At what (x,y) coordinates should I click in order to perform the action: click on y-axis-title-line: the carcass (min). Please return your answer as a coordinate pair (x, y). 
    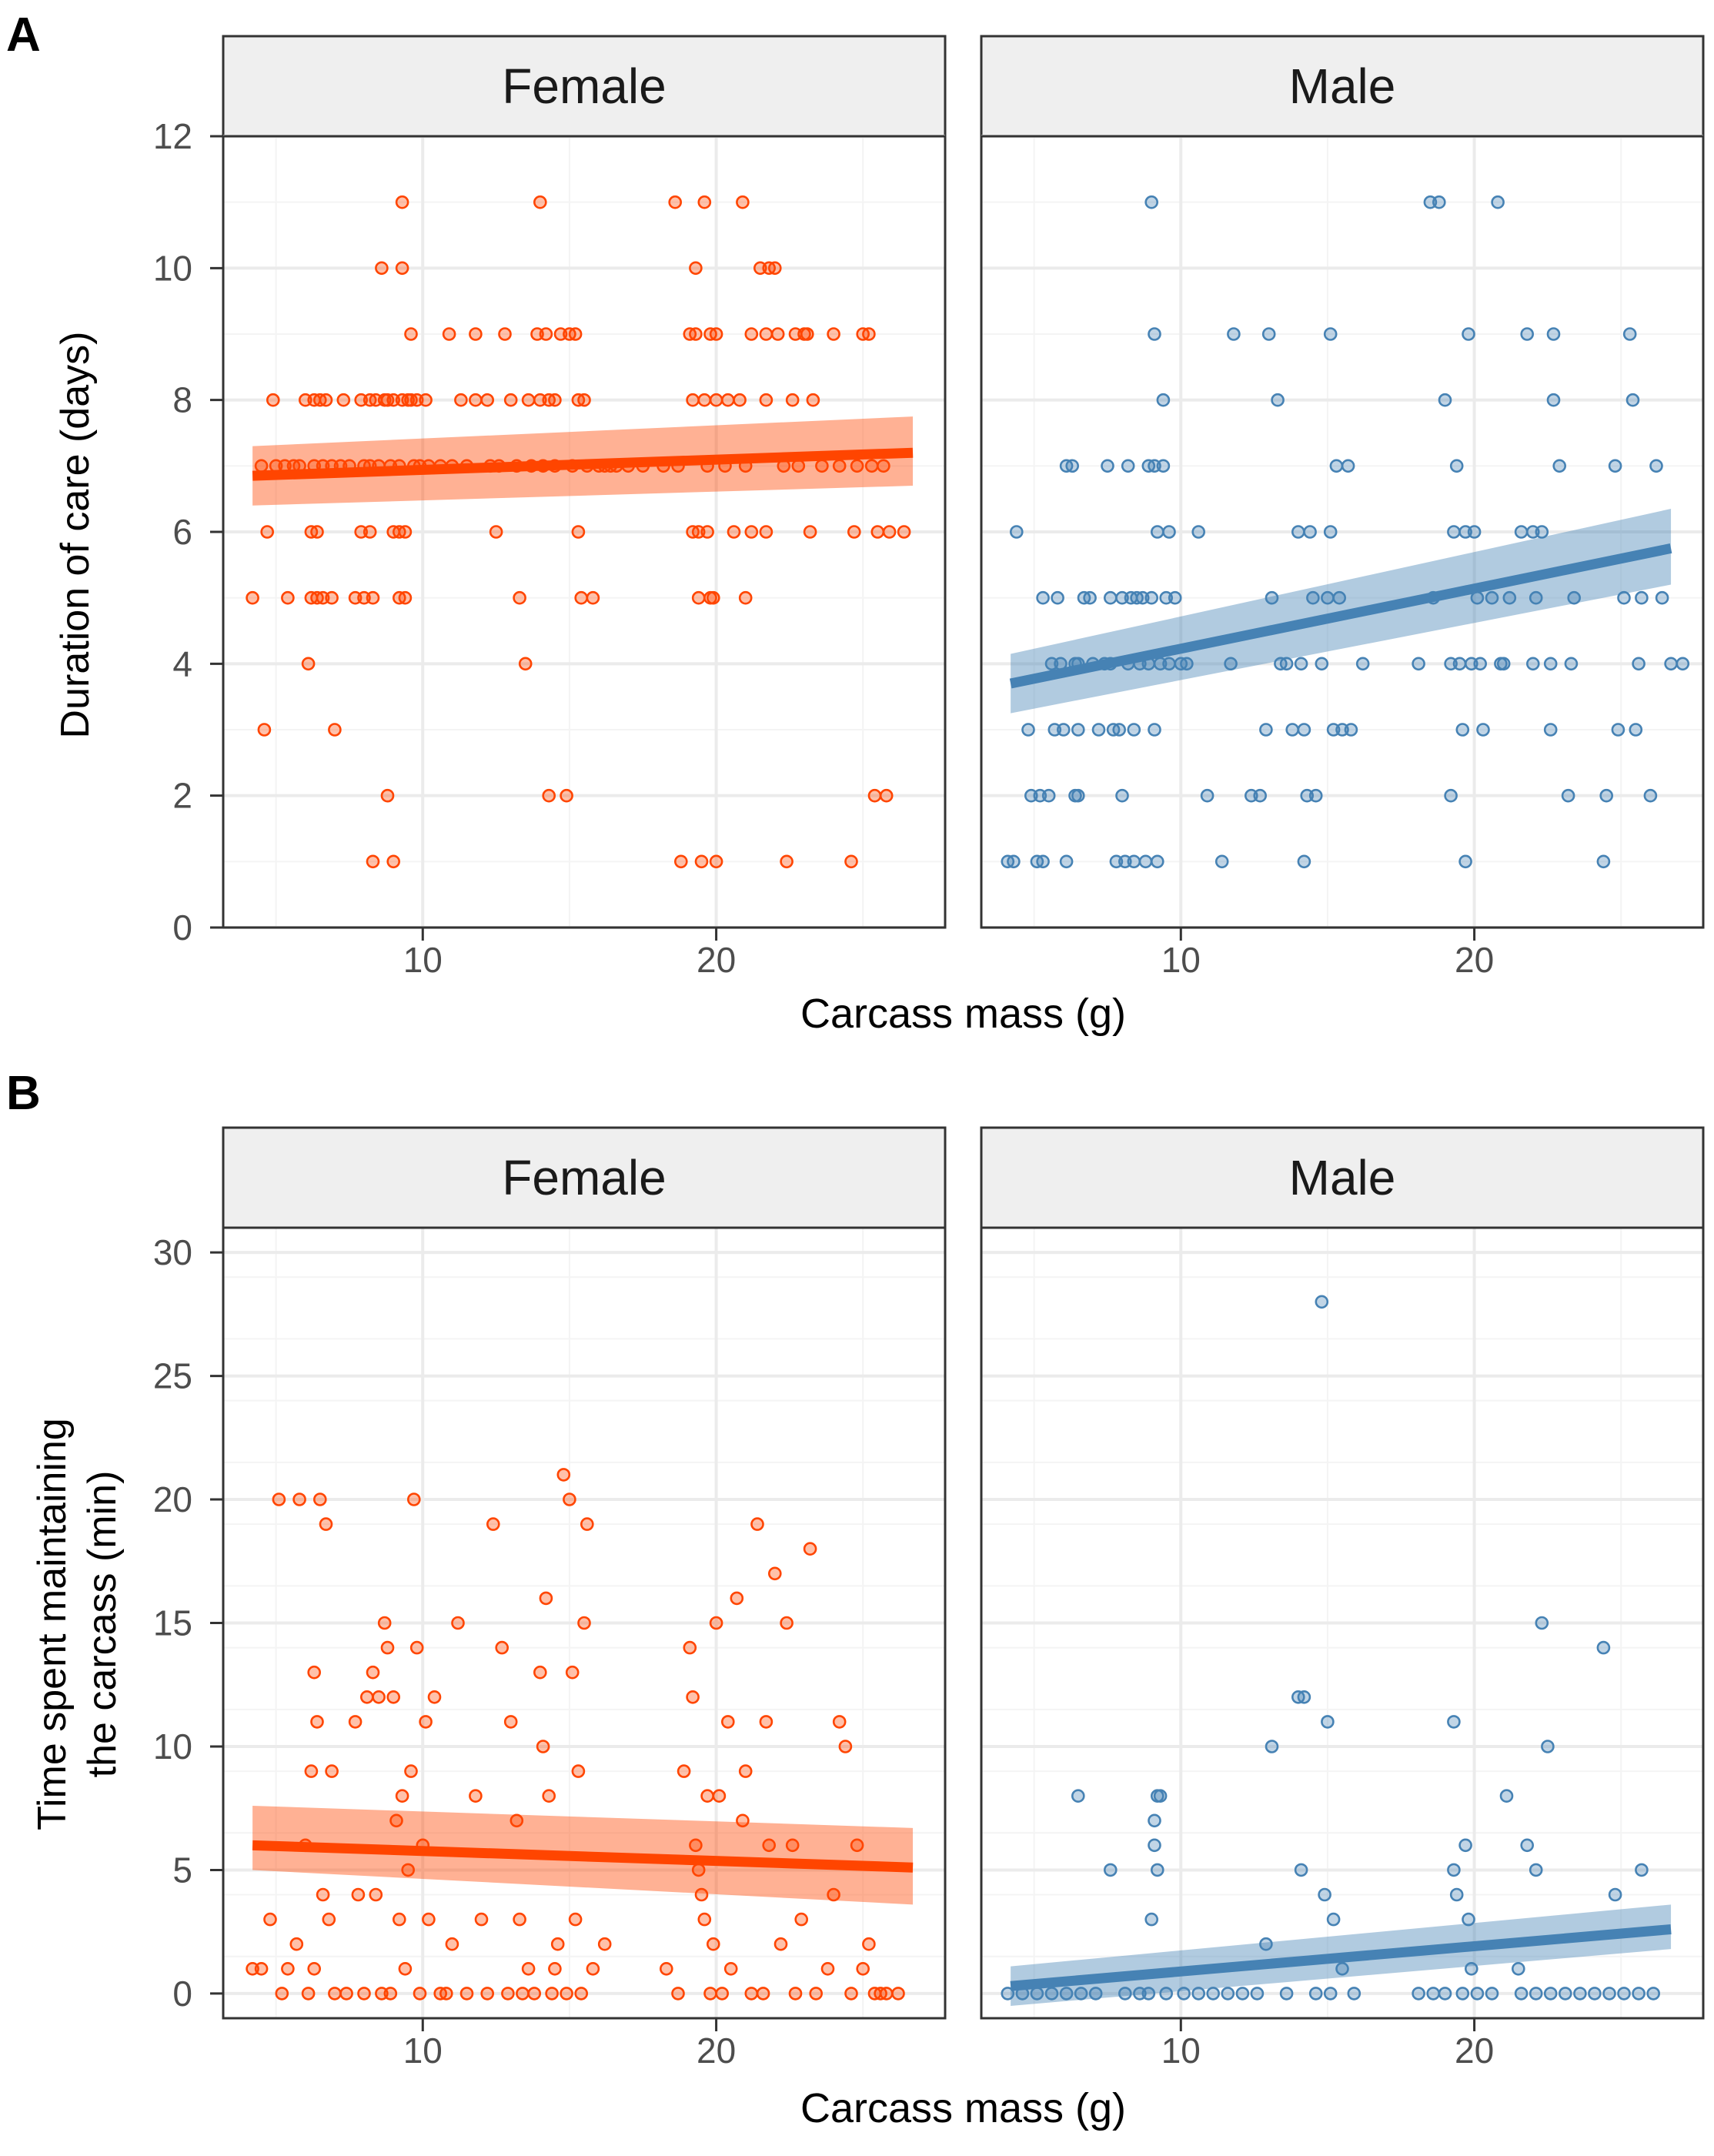
    Looking at the image, I should click on (102, 1625).